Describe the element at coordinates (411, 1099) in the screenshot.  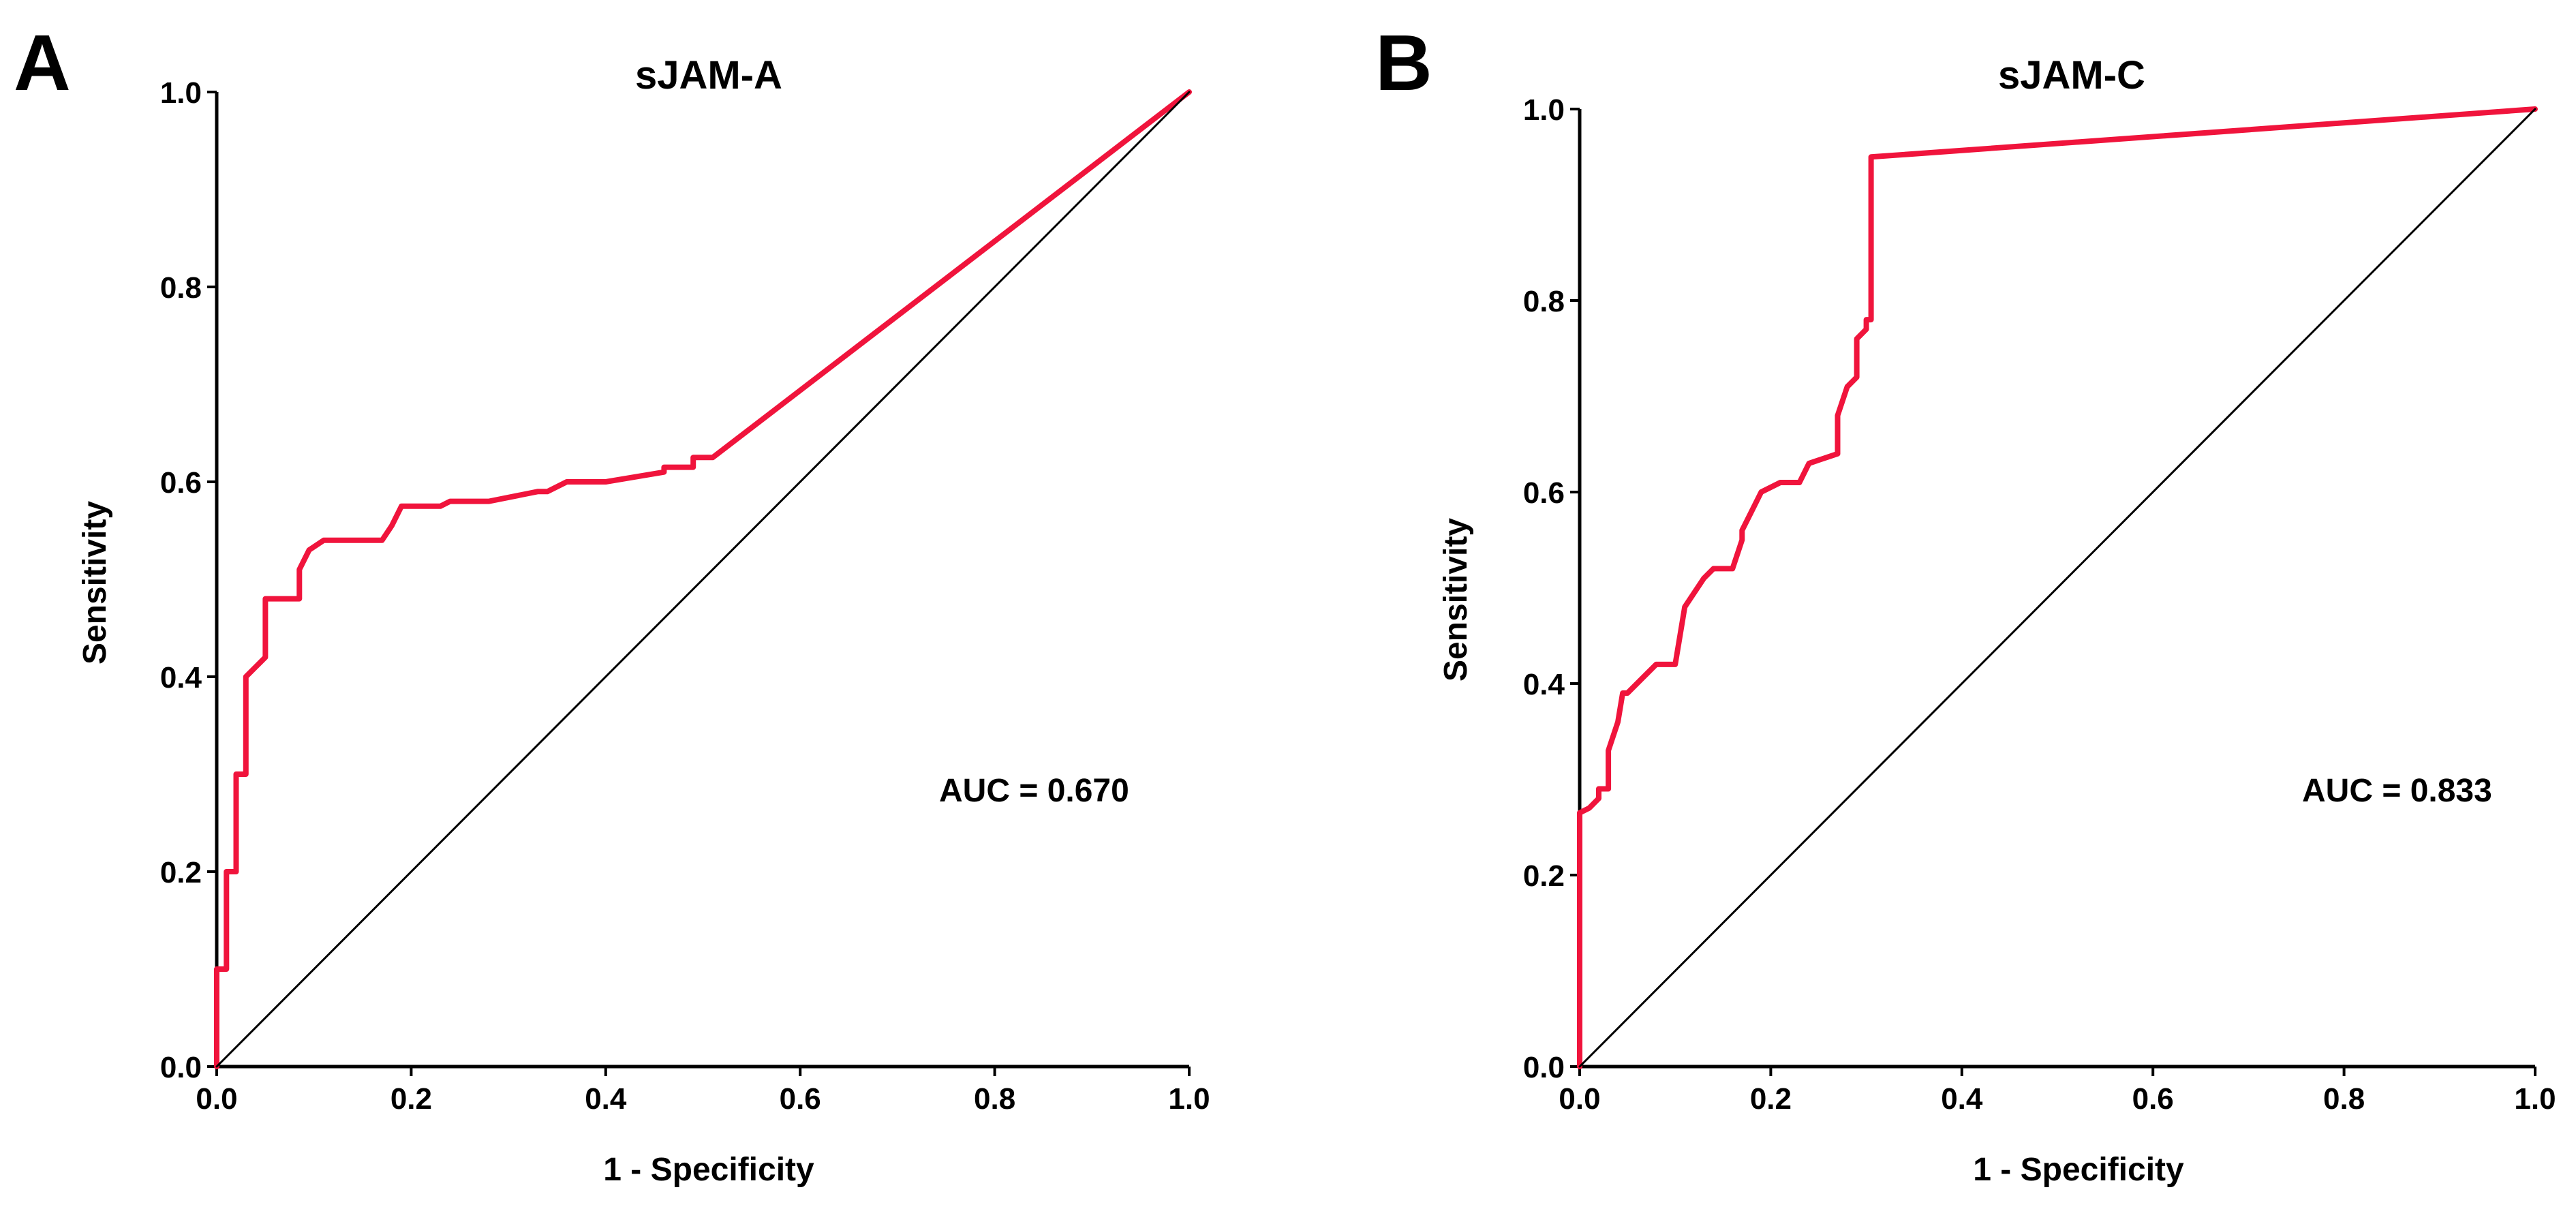
I see `x-tick-label-a: 0.2` at that location.